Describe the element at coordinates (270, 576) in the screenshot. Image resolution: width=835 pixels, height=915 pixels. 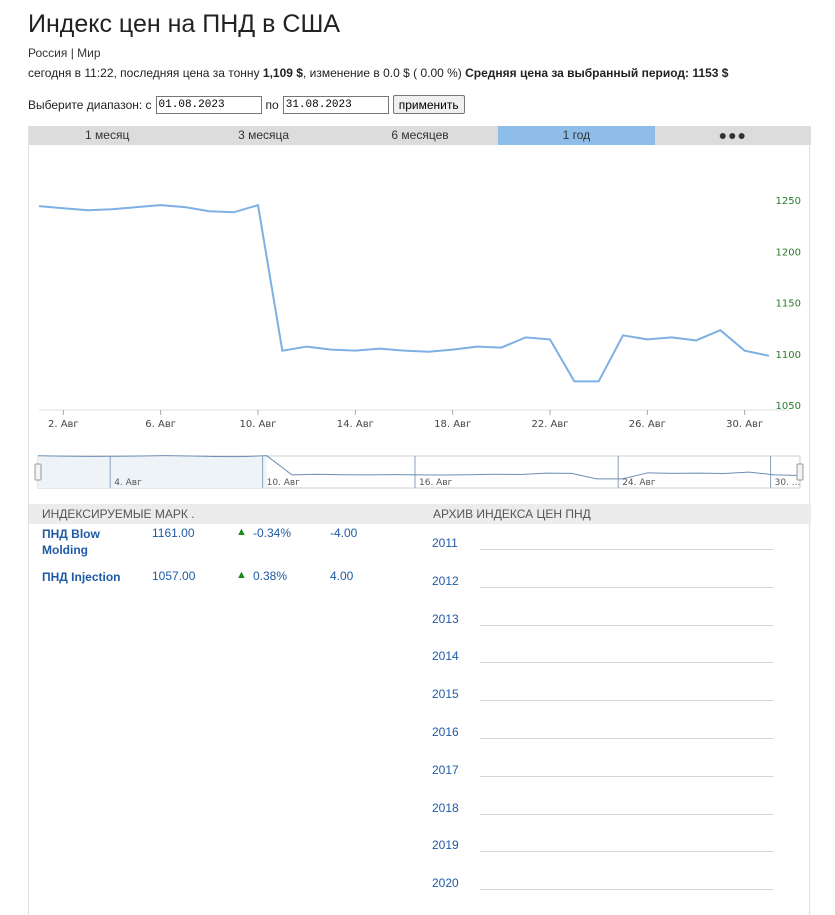
I see `index-percent: 0.38%` at that location.